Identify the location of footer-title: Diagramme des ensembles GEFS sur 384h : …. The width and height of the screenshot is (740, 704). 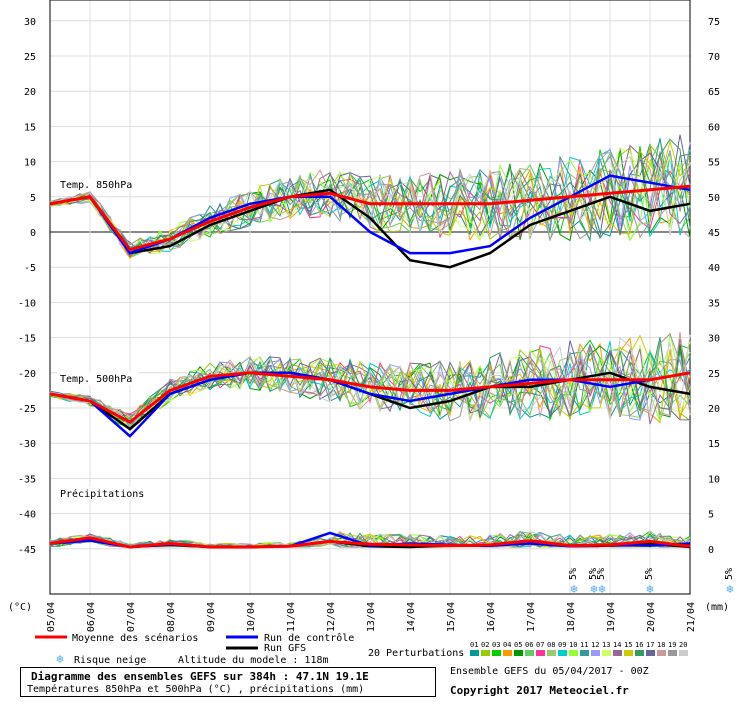
(200, 676).